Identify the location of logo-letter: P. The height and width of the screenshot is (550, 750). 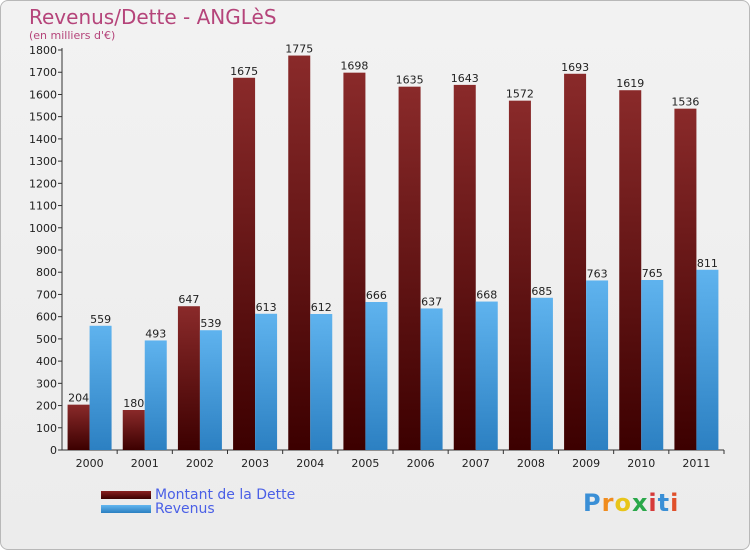
(592, 503).